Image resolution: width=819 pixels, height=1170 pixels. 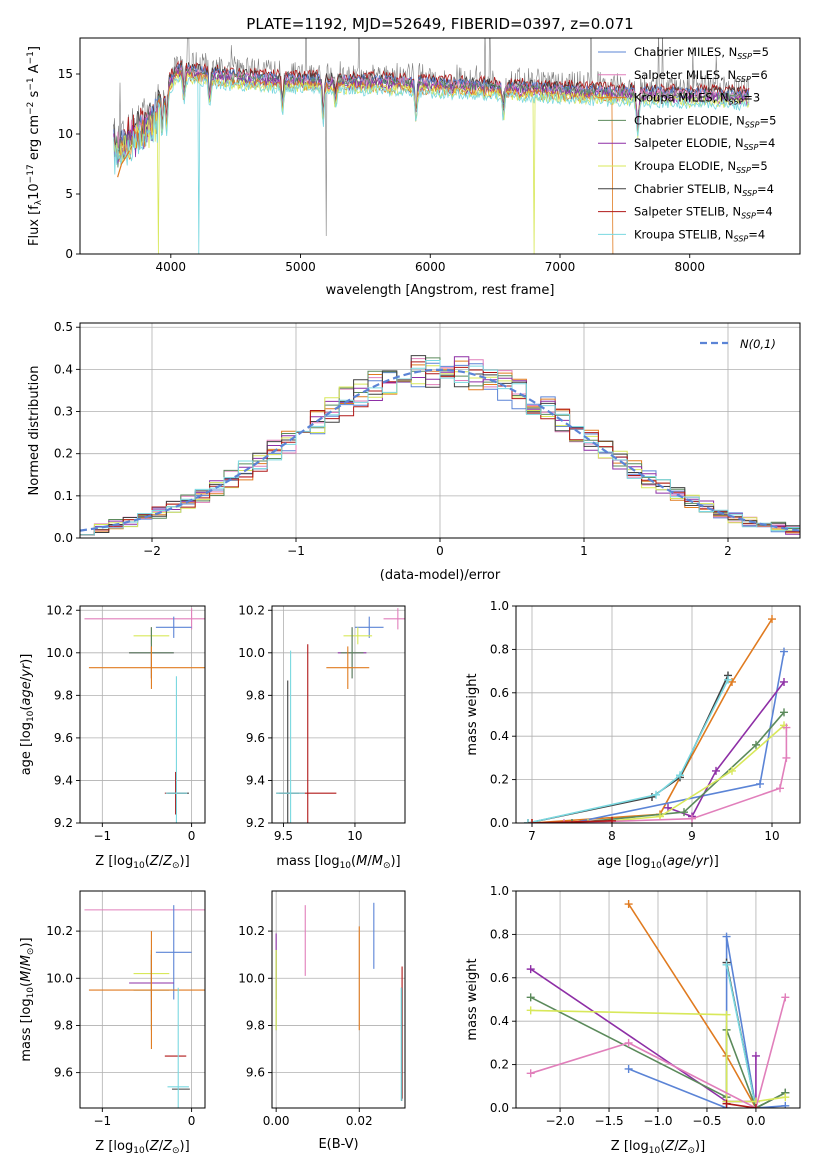 I want to click on series-chabrier-miles, so click(x=678, y=735).